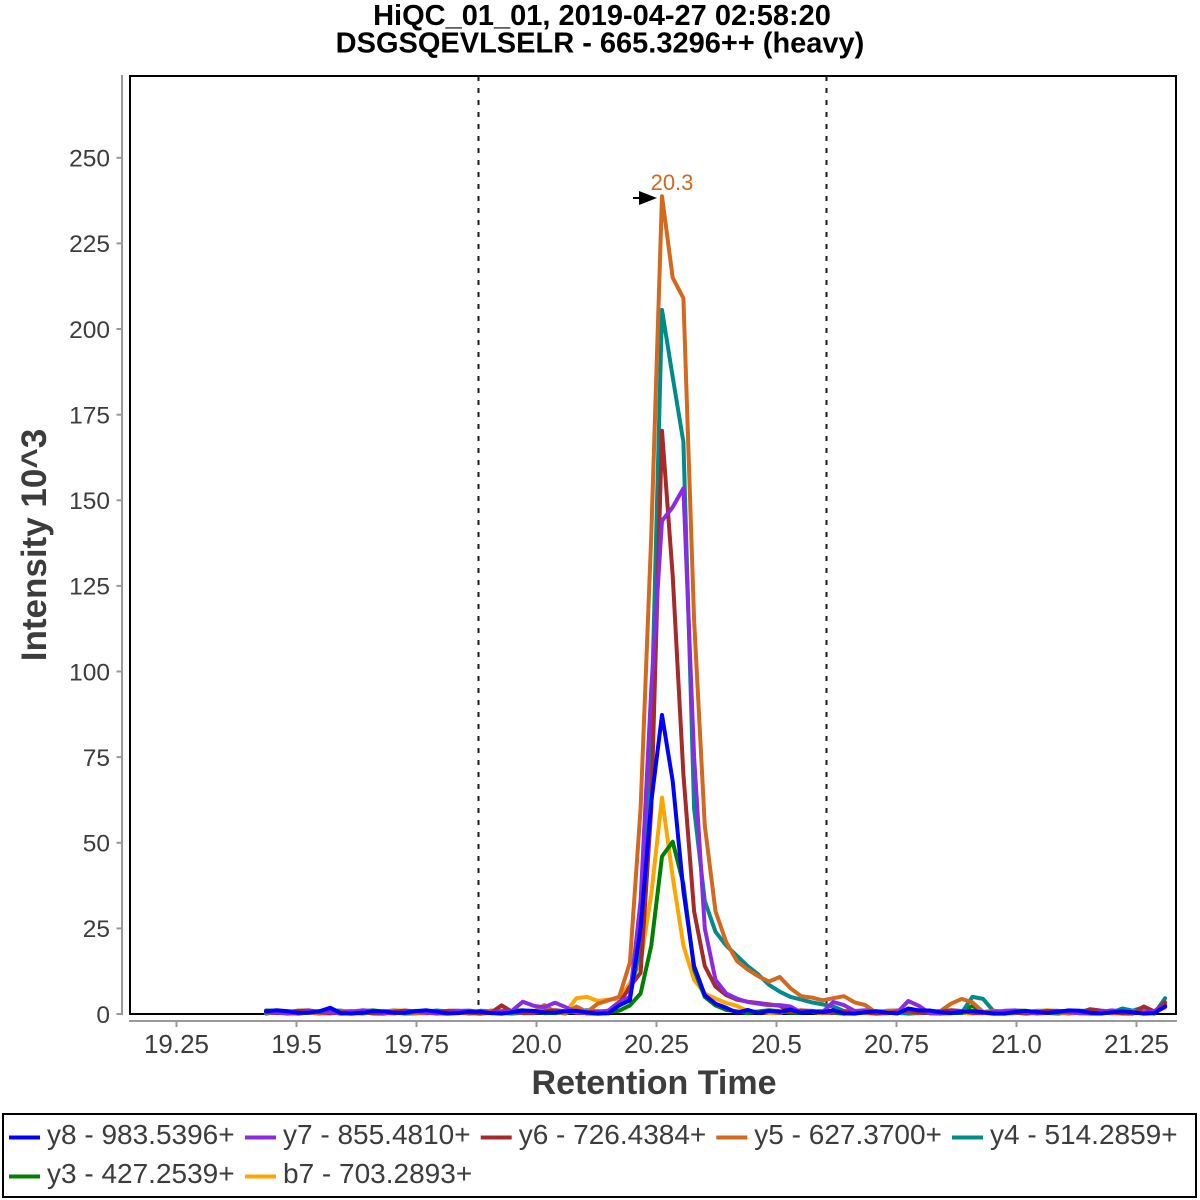 This screenshot has width=1200, height=1200. I want to click on svg-text: 225, so click(89, 244).